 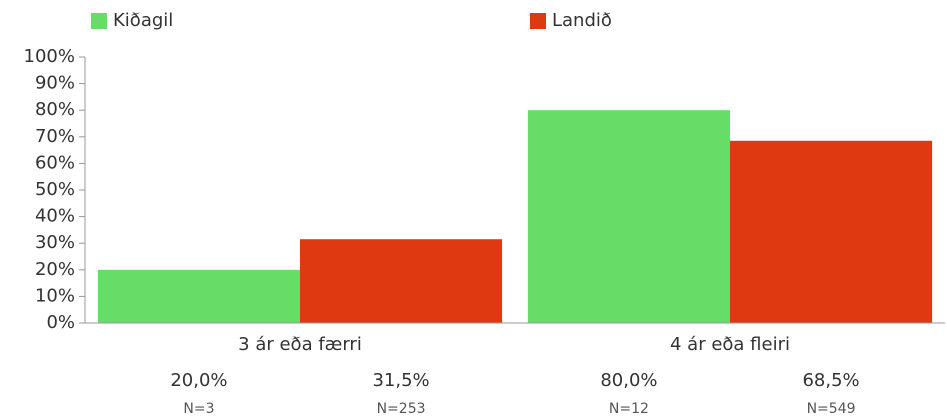 I want to click on n-label: N=3, so click(x=198, y=409).